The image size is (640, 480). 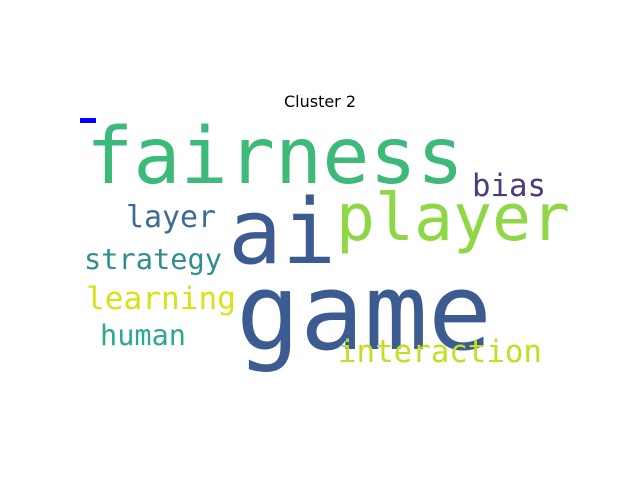 I want to click on word-game: game, so click(x=364, y=312).